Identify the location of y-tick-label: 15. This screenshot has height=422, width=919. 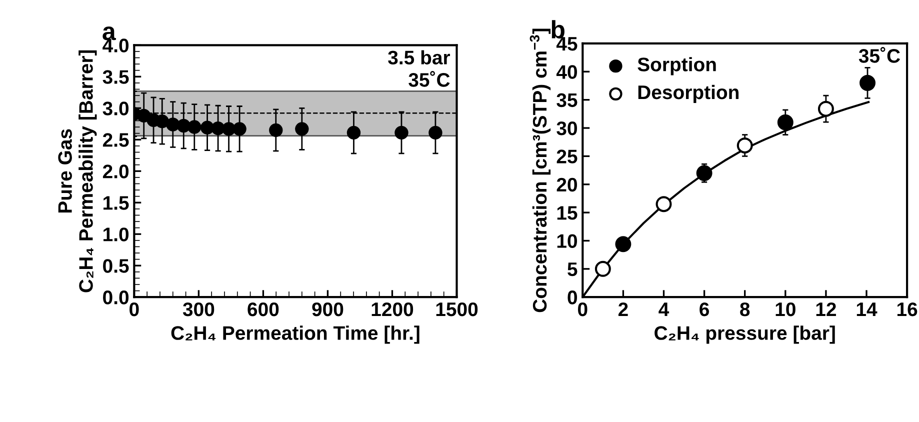
(567, 213).